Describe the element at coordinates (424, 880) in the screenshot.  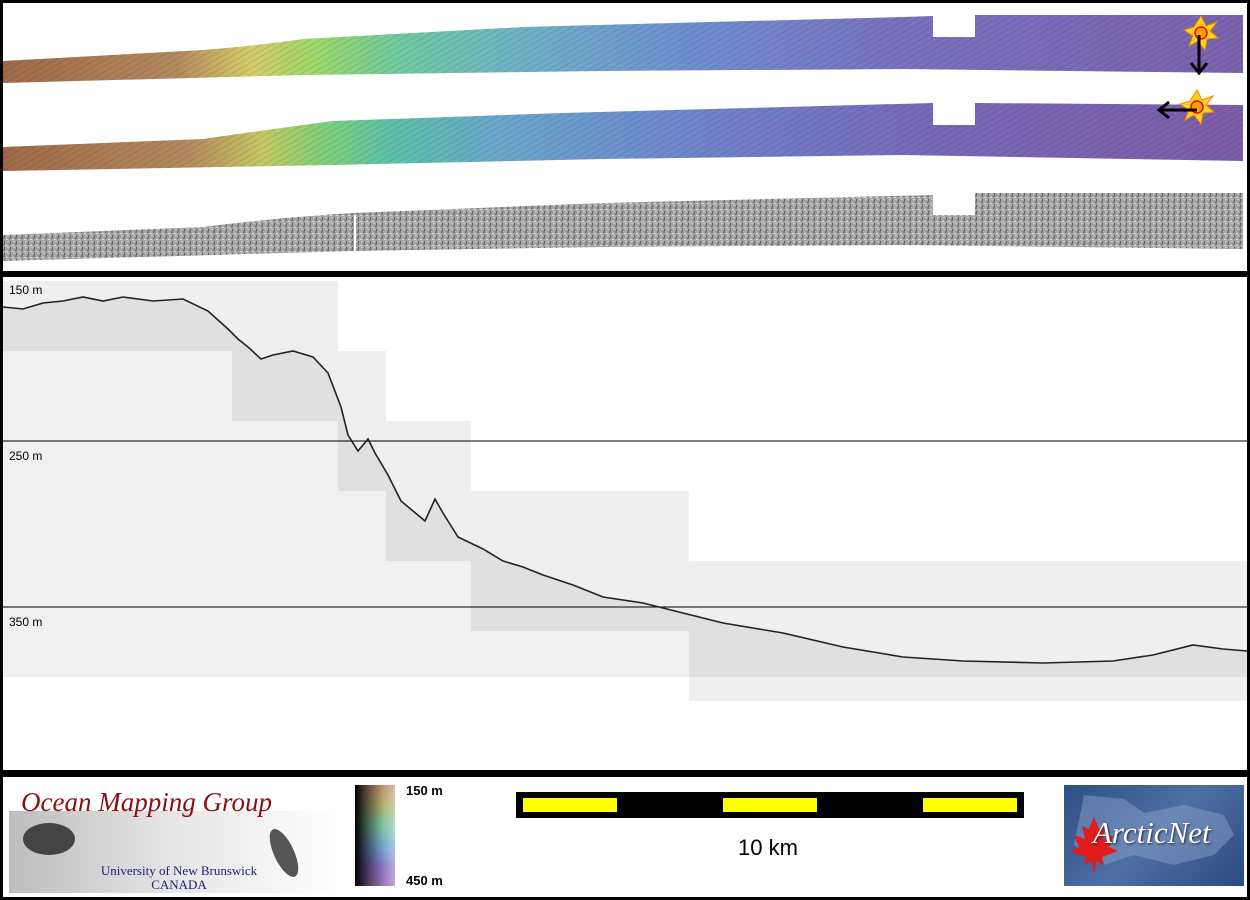
I see `colorbar-bottom-label: 450 m` at that location.